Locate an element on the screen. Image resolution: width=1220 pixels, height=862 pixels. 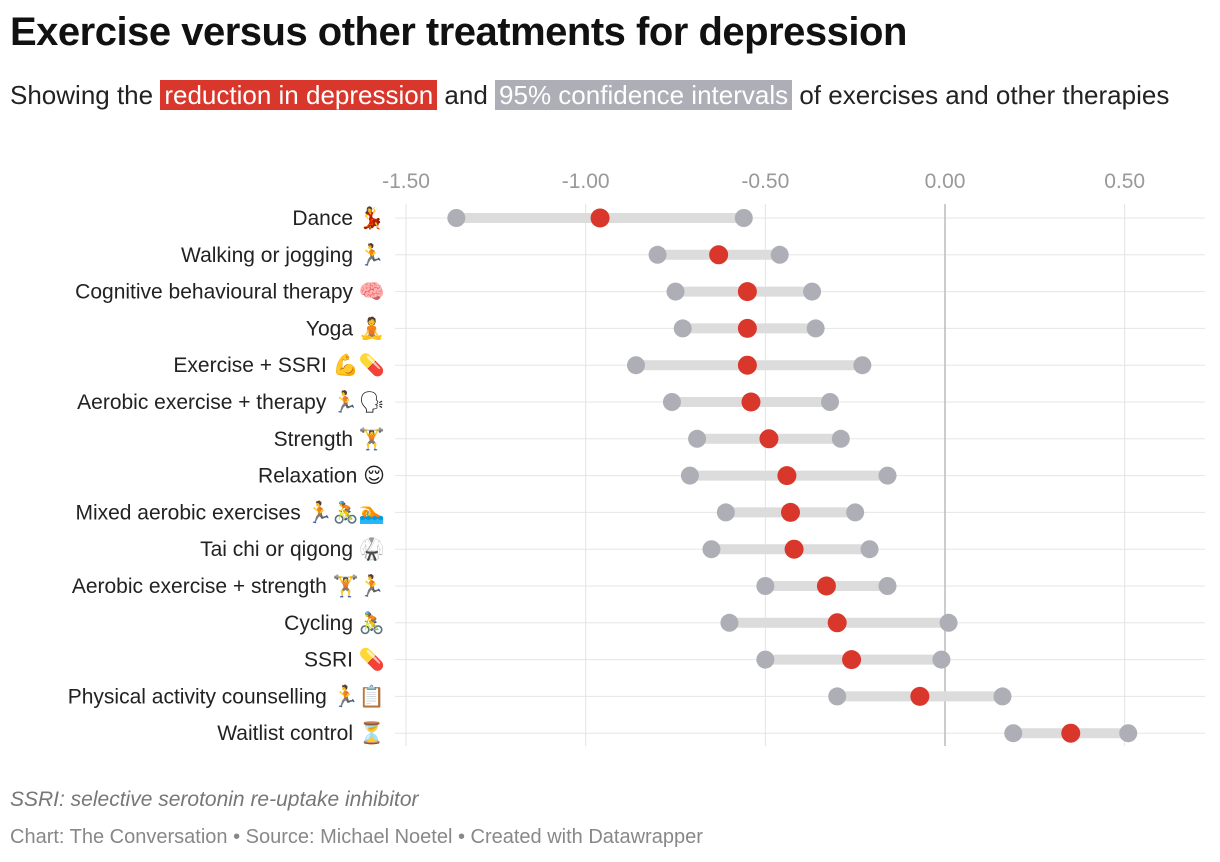
row-label: Cognitive behavioural therapy 🧠 is located at coordinates (230, 292).